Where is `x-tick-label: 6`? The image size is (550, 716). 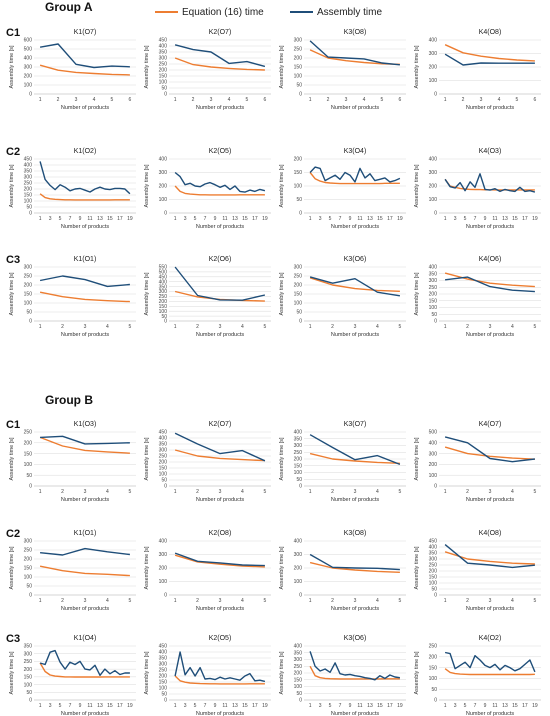 x-tick-label: 6 is located at coordinates (399, 100).